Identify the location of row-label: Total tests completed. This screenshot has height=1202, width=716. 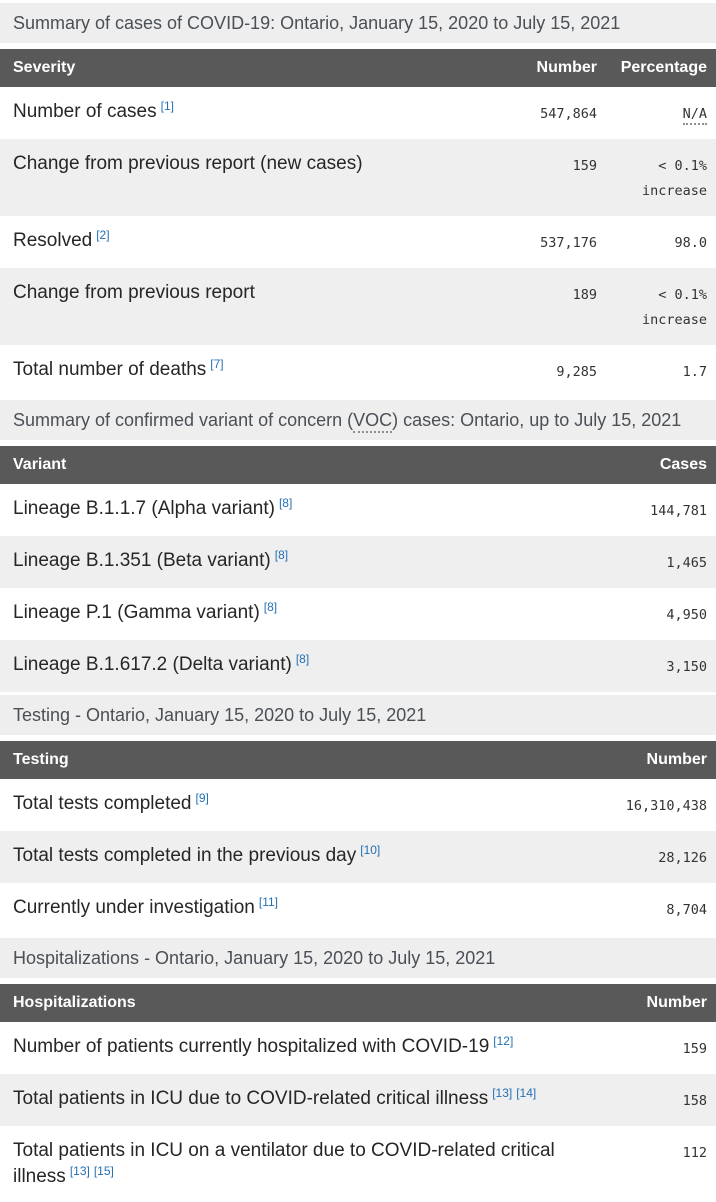
(102, 803).